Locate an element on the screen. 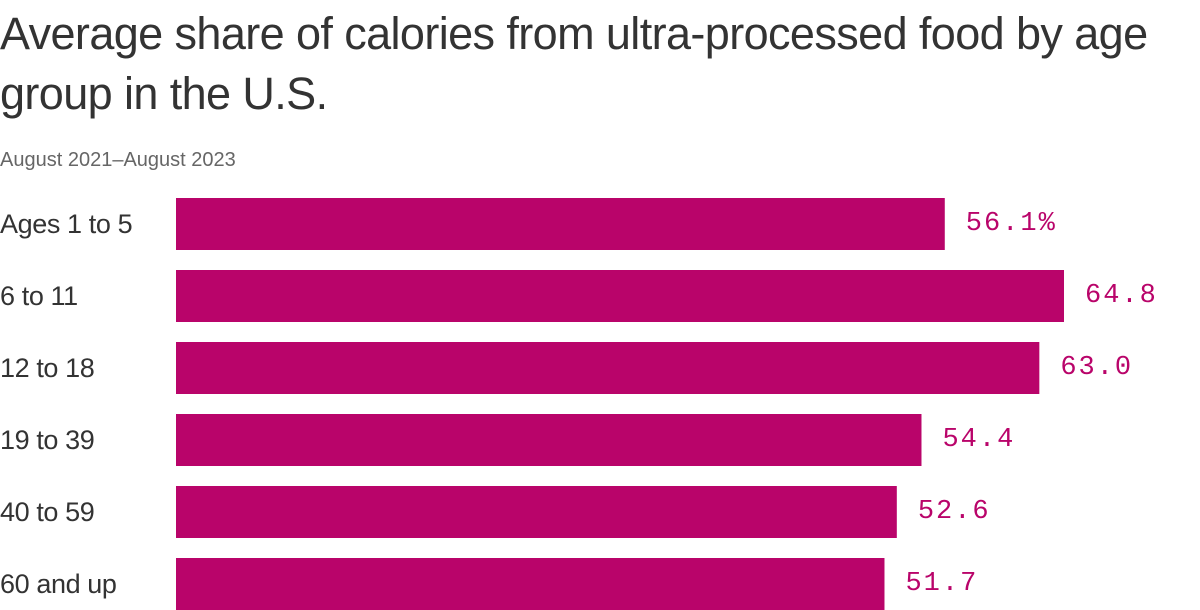  bar-row: 60 and up 51.7 is located at coordinates (489, 584).